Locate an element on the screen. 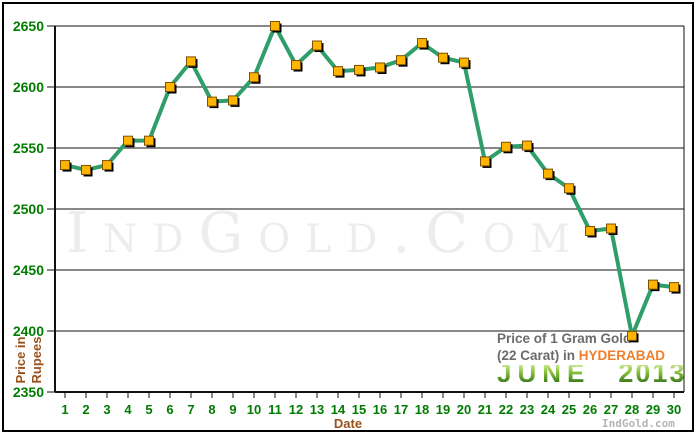  x-tick-label-27: 27 is located at coordinates (611, 409).